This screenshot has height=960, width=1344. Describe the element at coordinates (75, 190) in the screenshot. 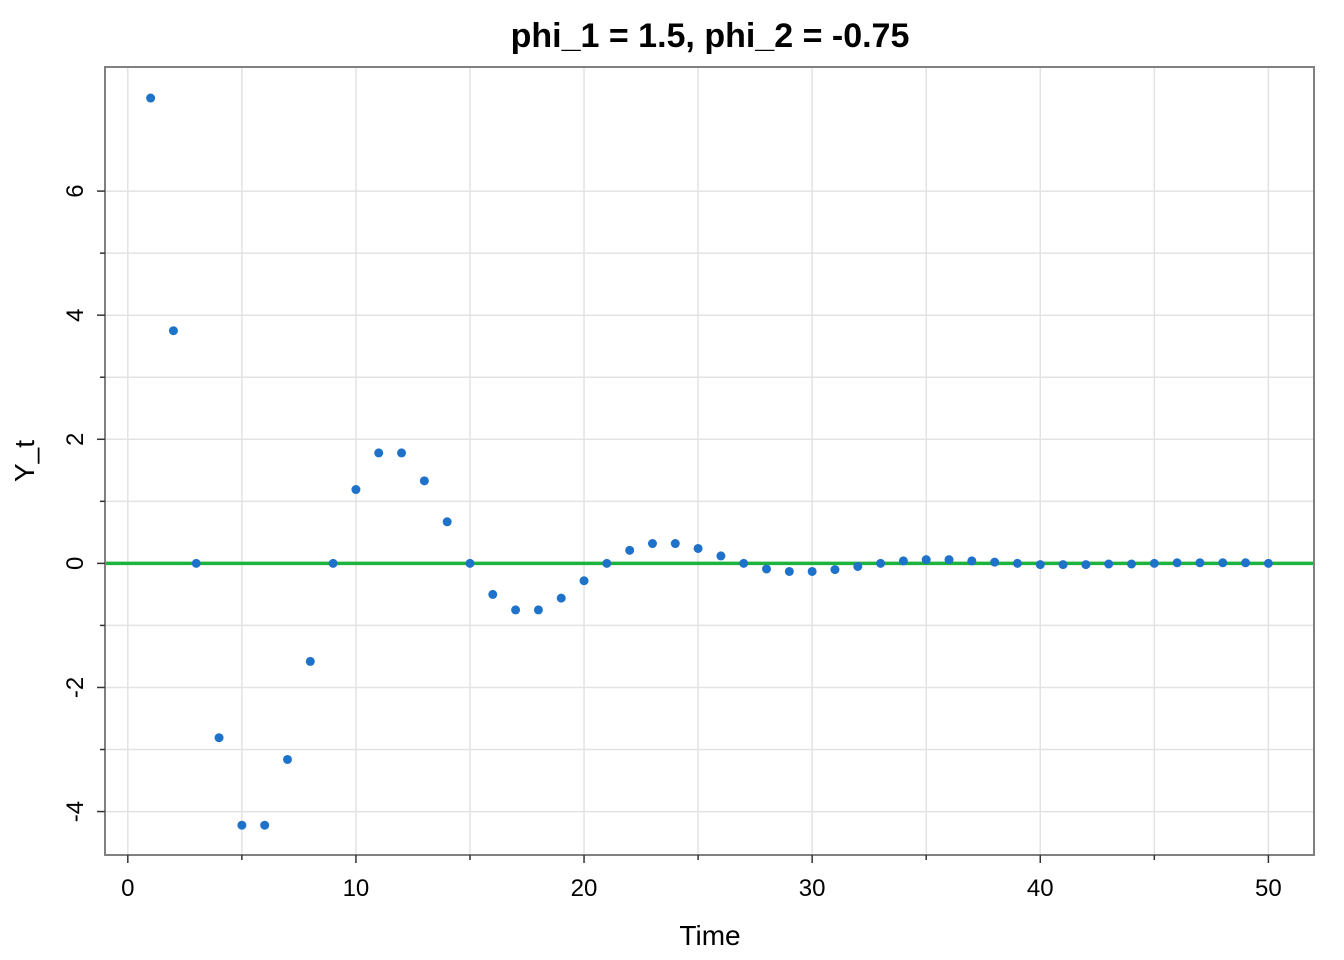

I see `y-tick-label: 6` at that location.